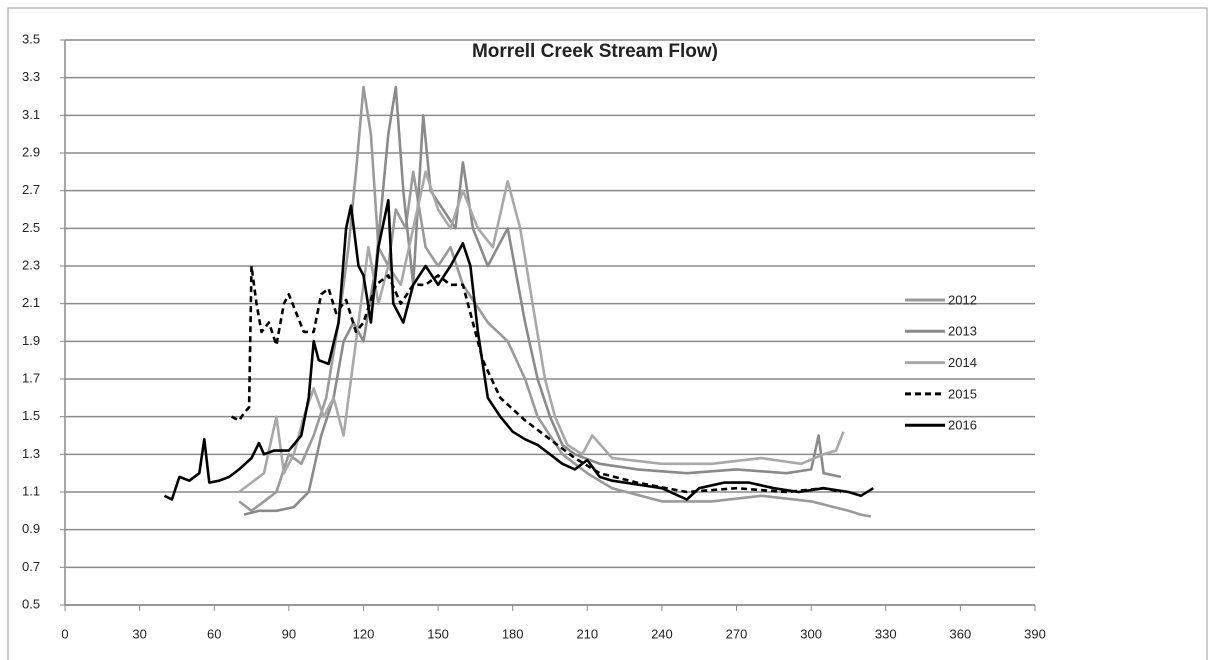  What do you see at coordinates (962, 299) in the screenshot?
I see `legend-label: 2012` at bounding box center [962, 299].